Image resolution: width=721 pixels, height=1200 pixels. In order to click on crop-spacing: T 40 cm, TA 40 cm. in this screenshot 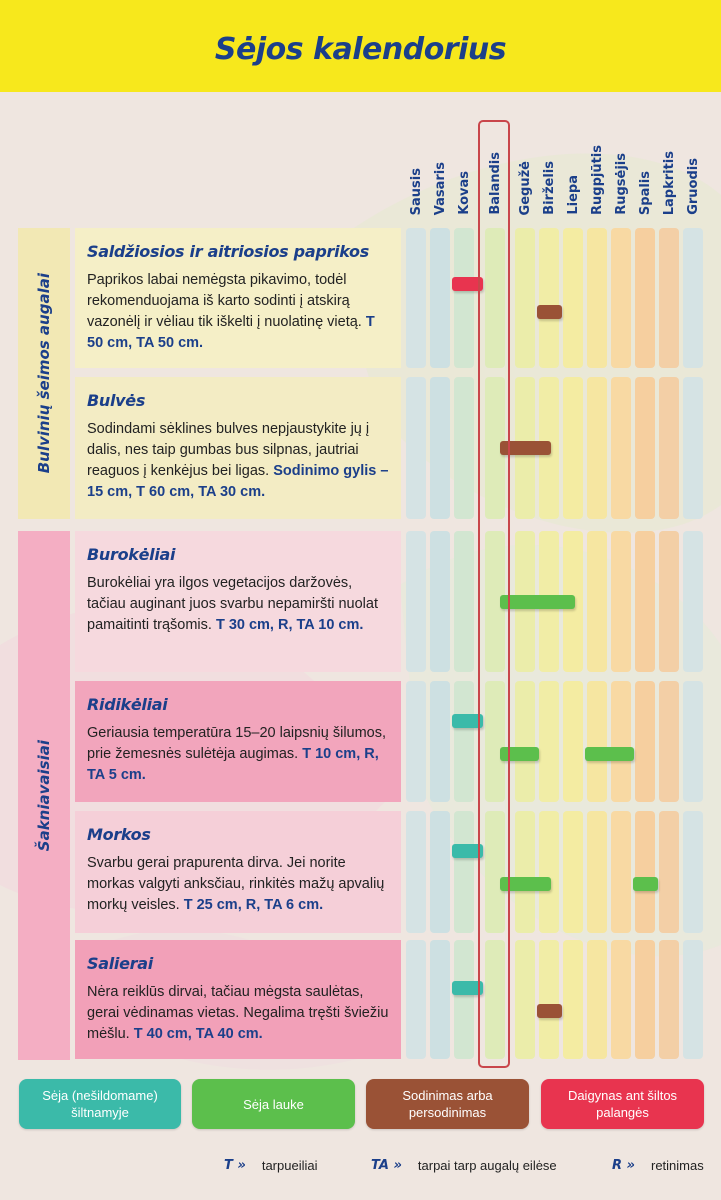, I will do `click(198, 1034)`.